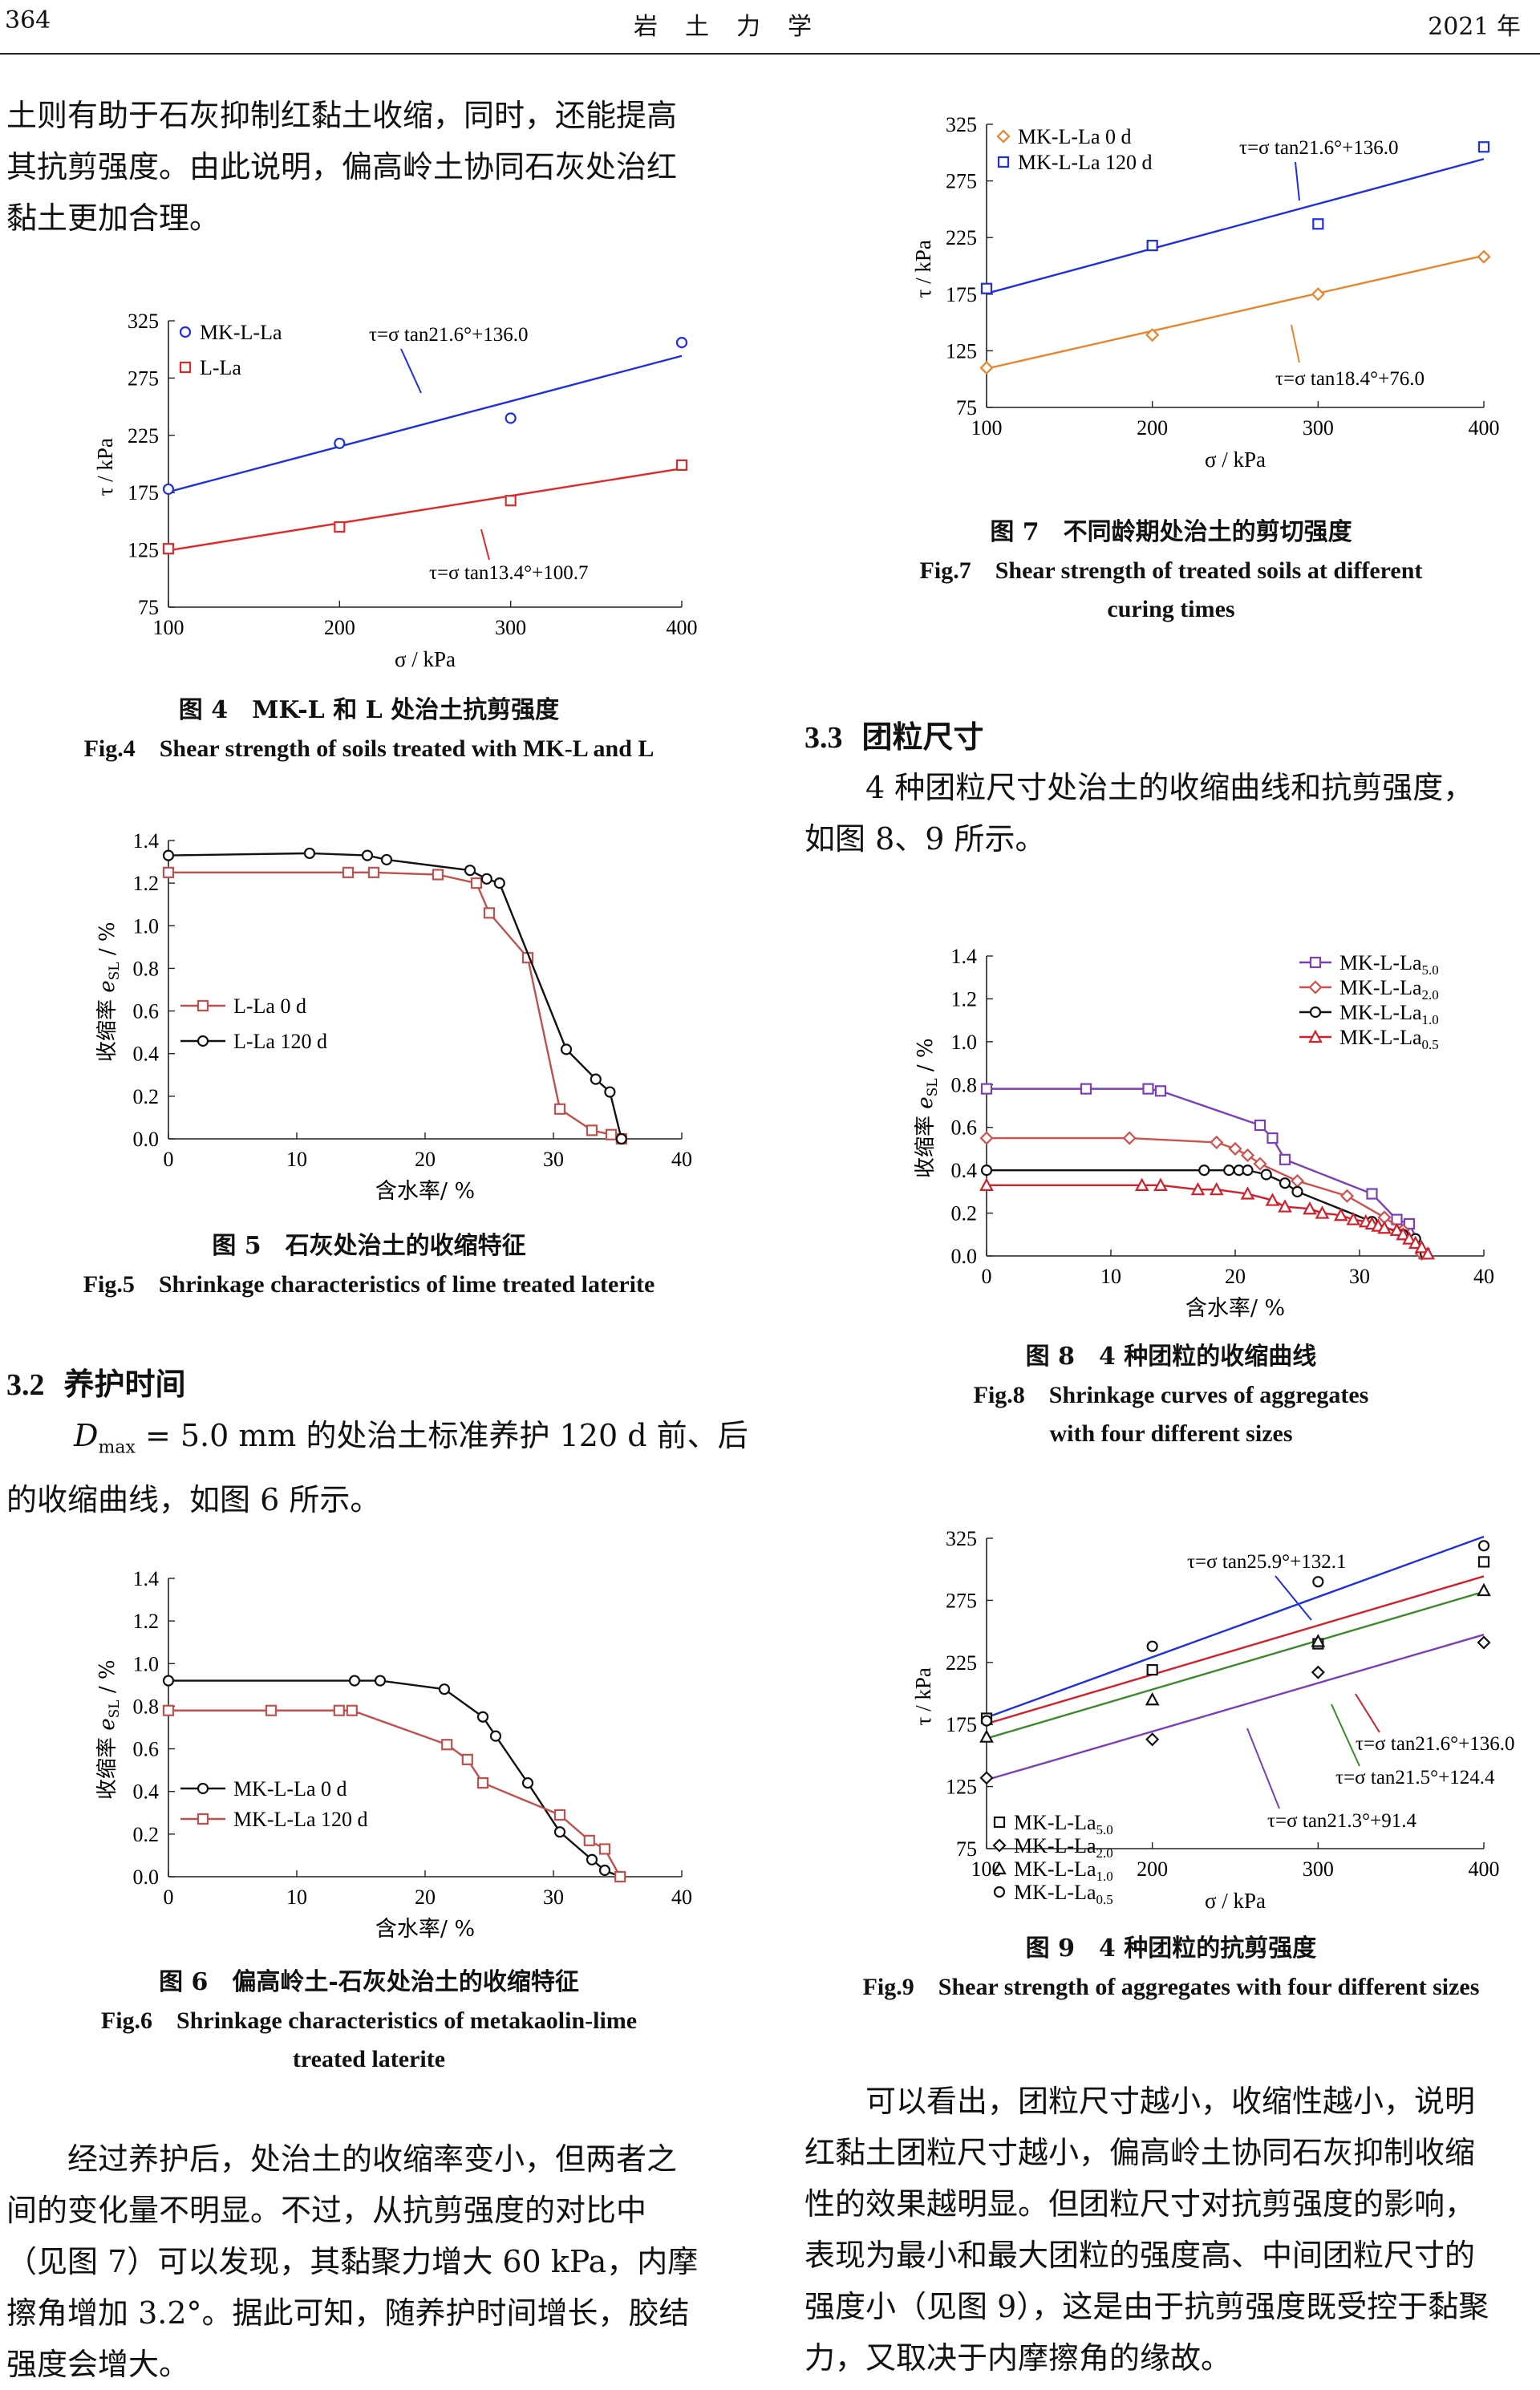 Image resolution: width=1540 pixels, height=2390 pixels. Describe the element at coordinates (342, 166) in the screenshot. I see `text-line: 其抗剪强度。由此说明，偏高岭土协同石灰处治红` at that location.